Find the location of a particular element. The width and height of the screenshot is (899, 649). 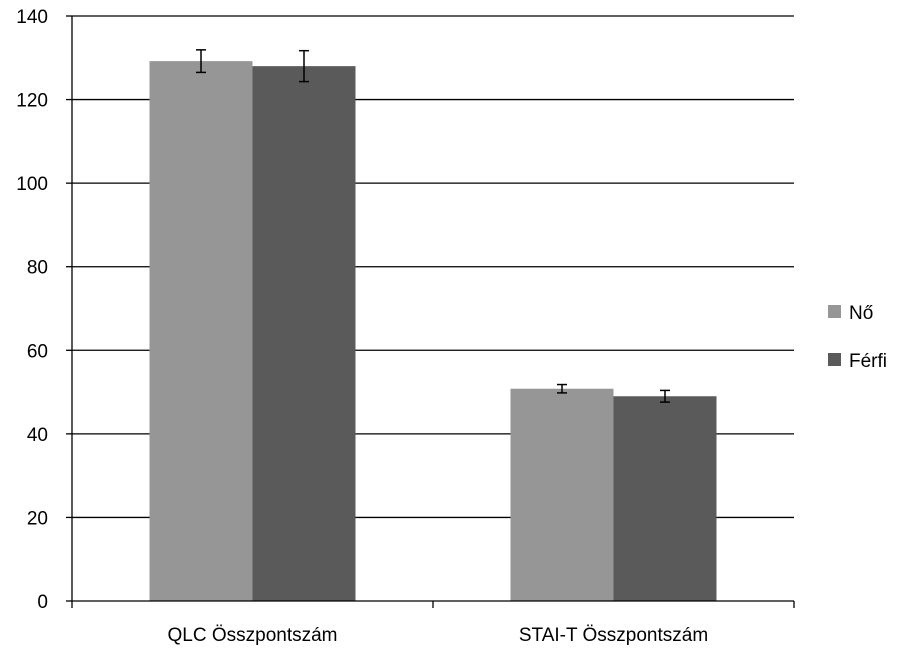

category-label: STAI-T Összpontszám is located at coordinates (613, 635).